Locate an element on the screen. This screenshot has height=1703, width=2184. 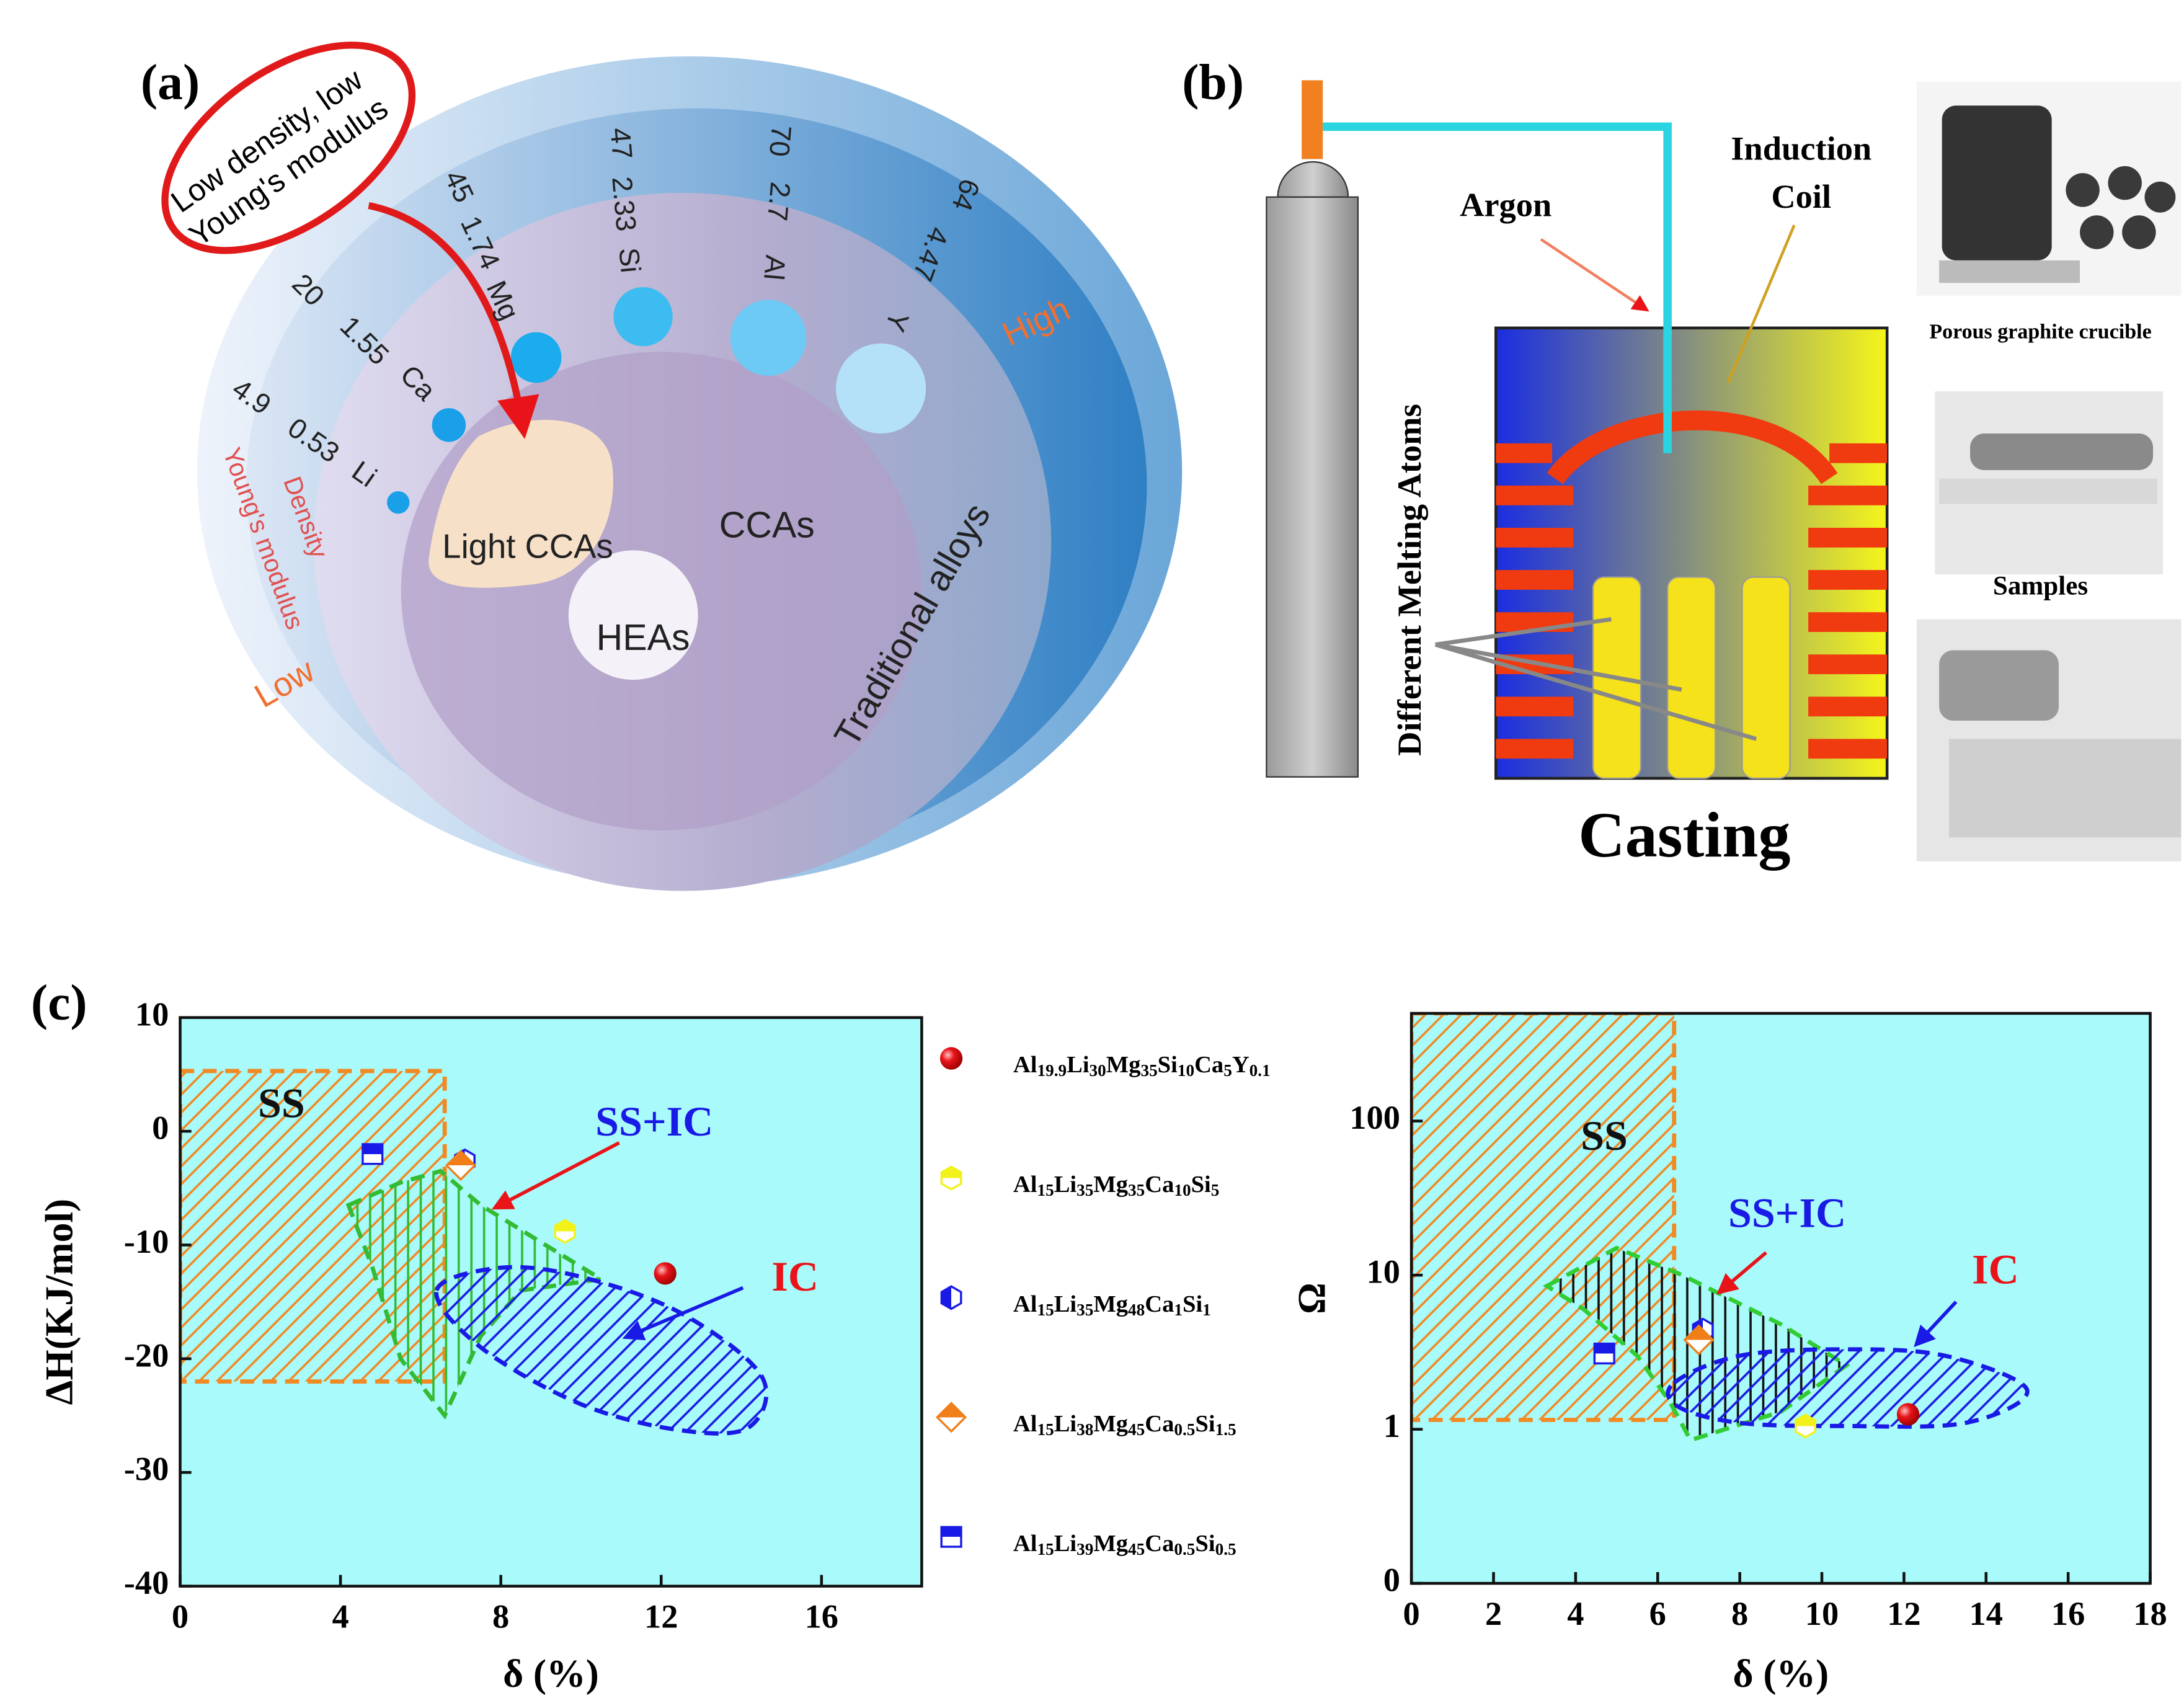
callout is located at coordinates (288, 148).